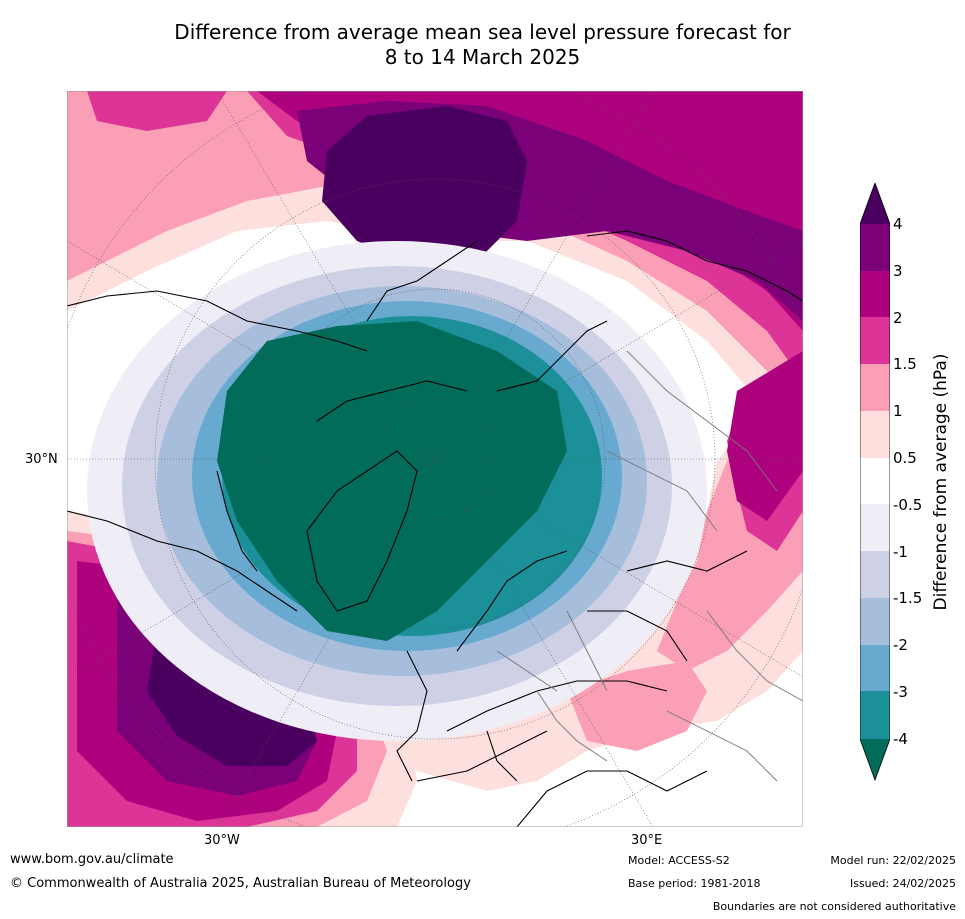  What do you see at coordinates (875, 759) in the screenshot?
I see `colorbar-extend-bottom` at bounding box center [875, 759].